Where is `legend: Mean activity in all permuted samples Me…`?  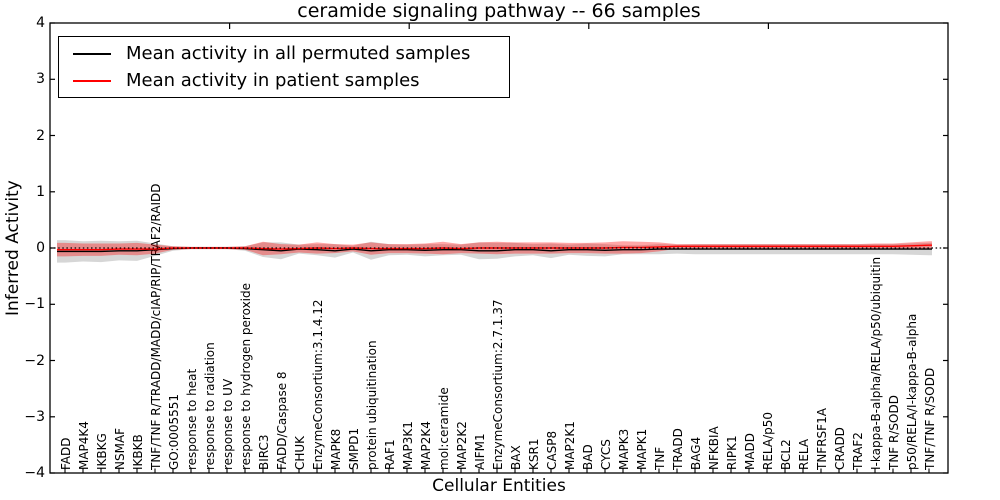
legend: Mean activity in all permuted samples Me… is located at coordinates (284, 67).